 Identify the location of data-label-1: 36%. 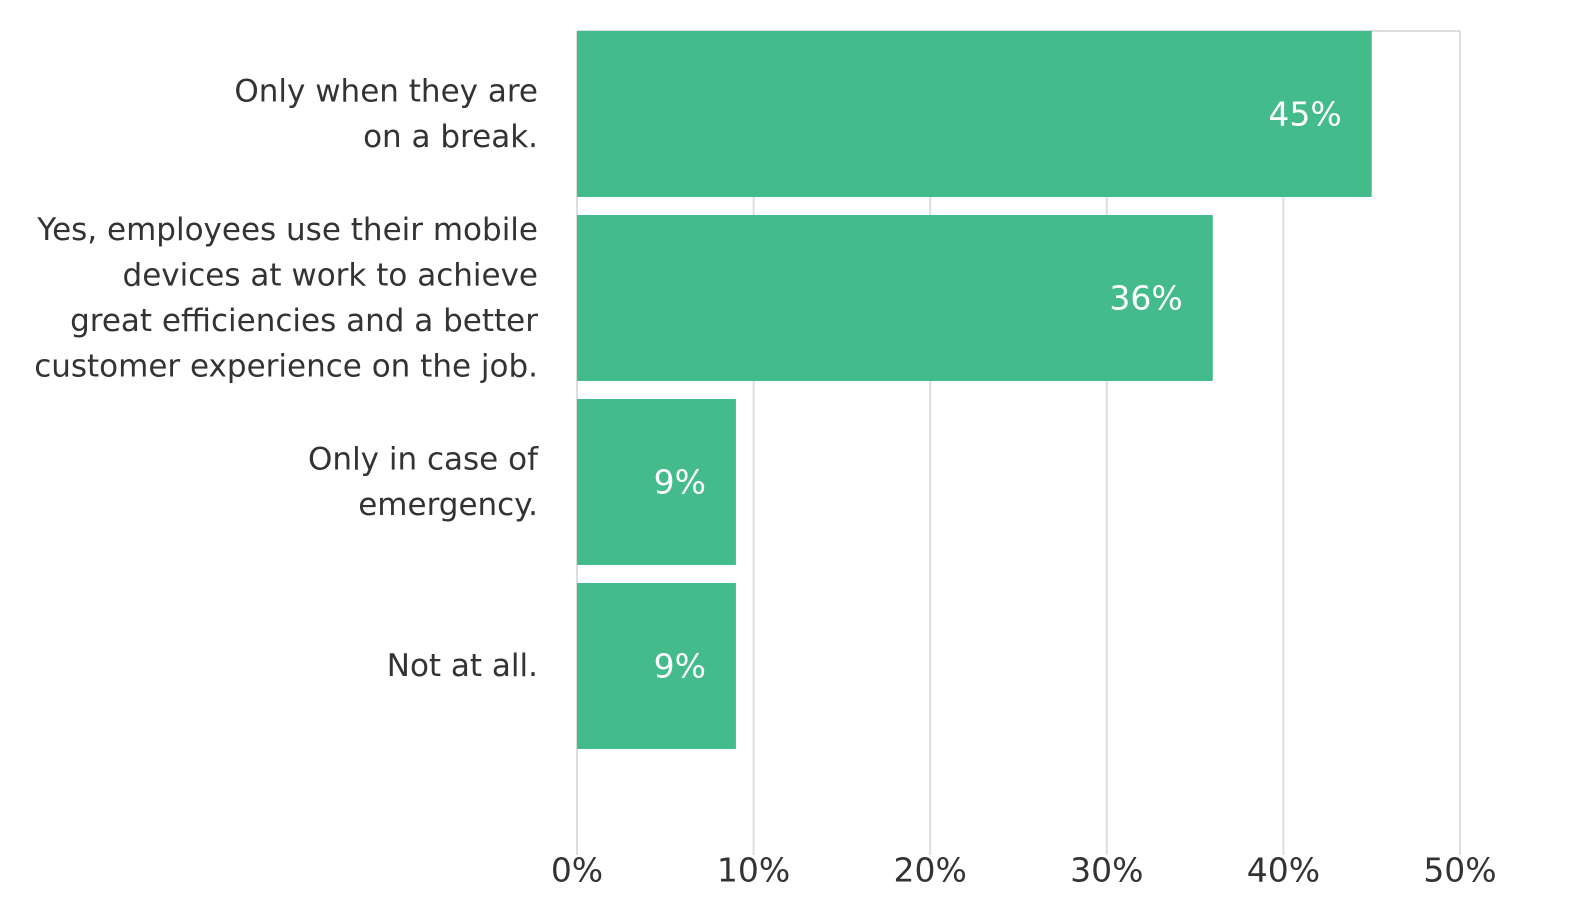
(1145, 298).